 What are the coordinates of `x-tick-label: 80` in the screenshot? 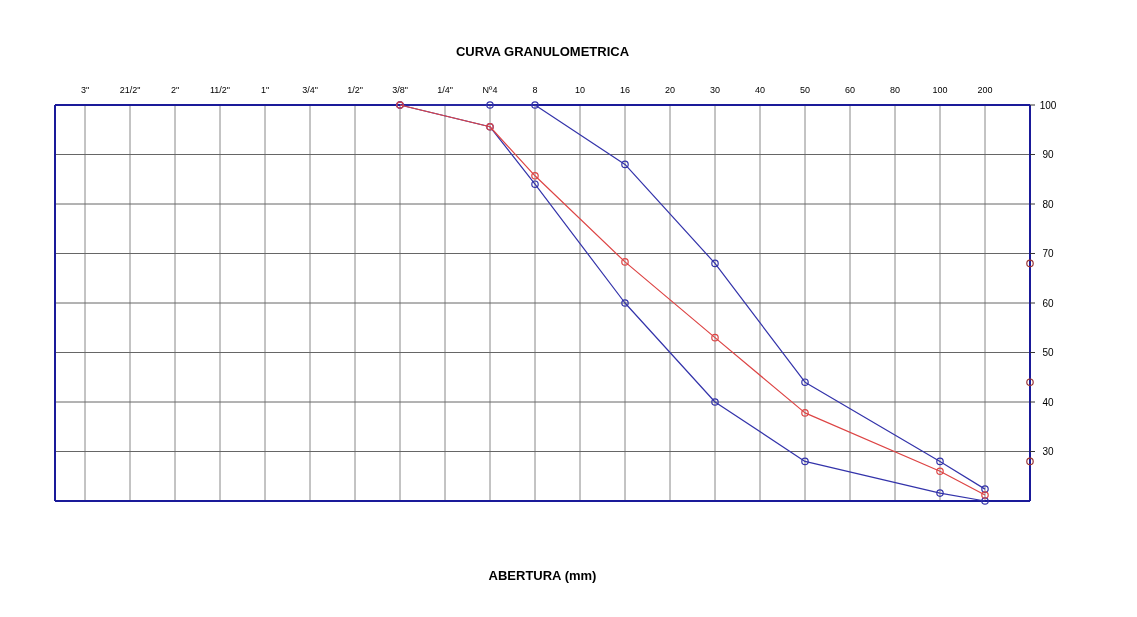 It's located at (895, 90).